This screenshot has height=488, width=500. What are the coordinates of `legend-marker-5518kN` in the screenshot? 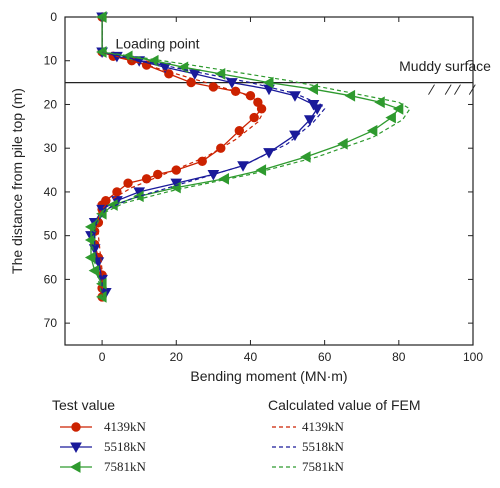 It's located at (76, 448).